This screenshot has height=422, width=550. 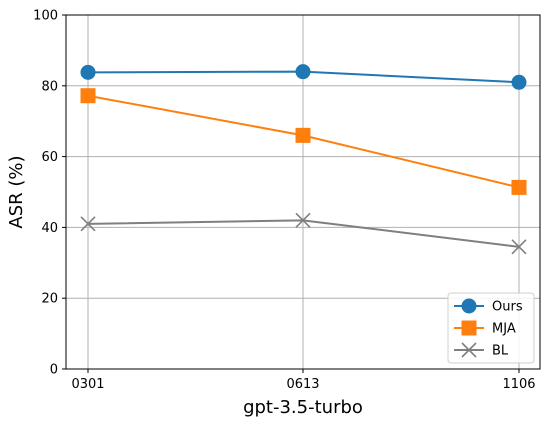 I want to click on legend-label-bl: BL, so click(x=500, y=351).